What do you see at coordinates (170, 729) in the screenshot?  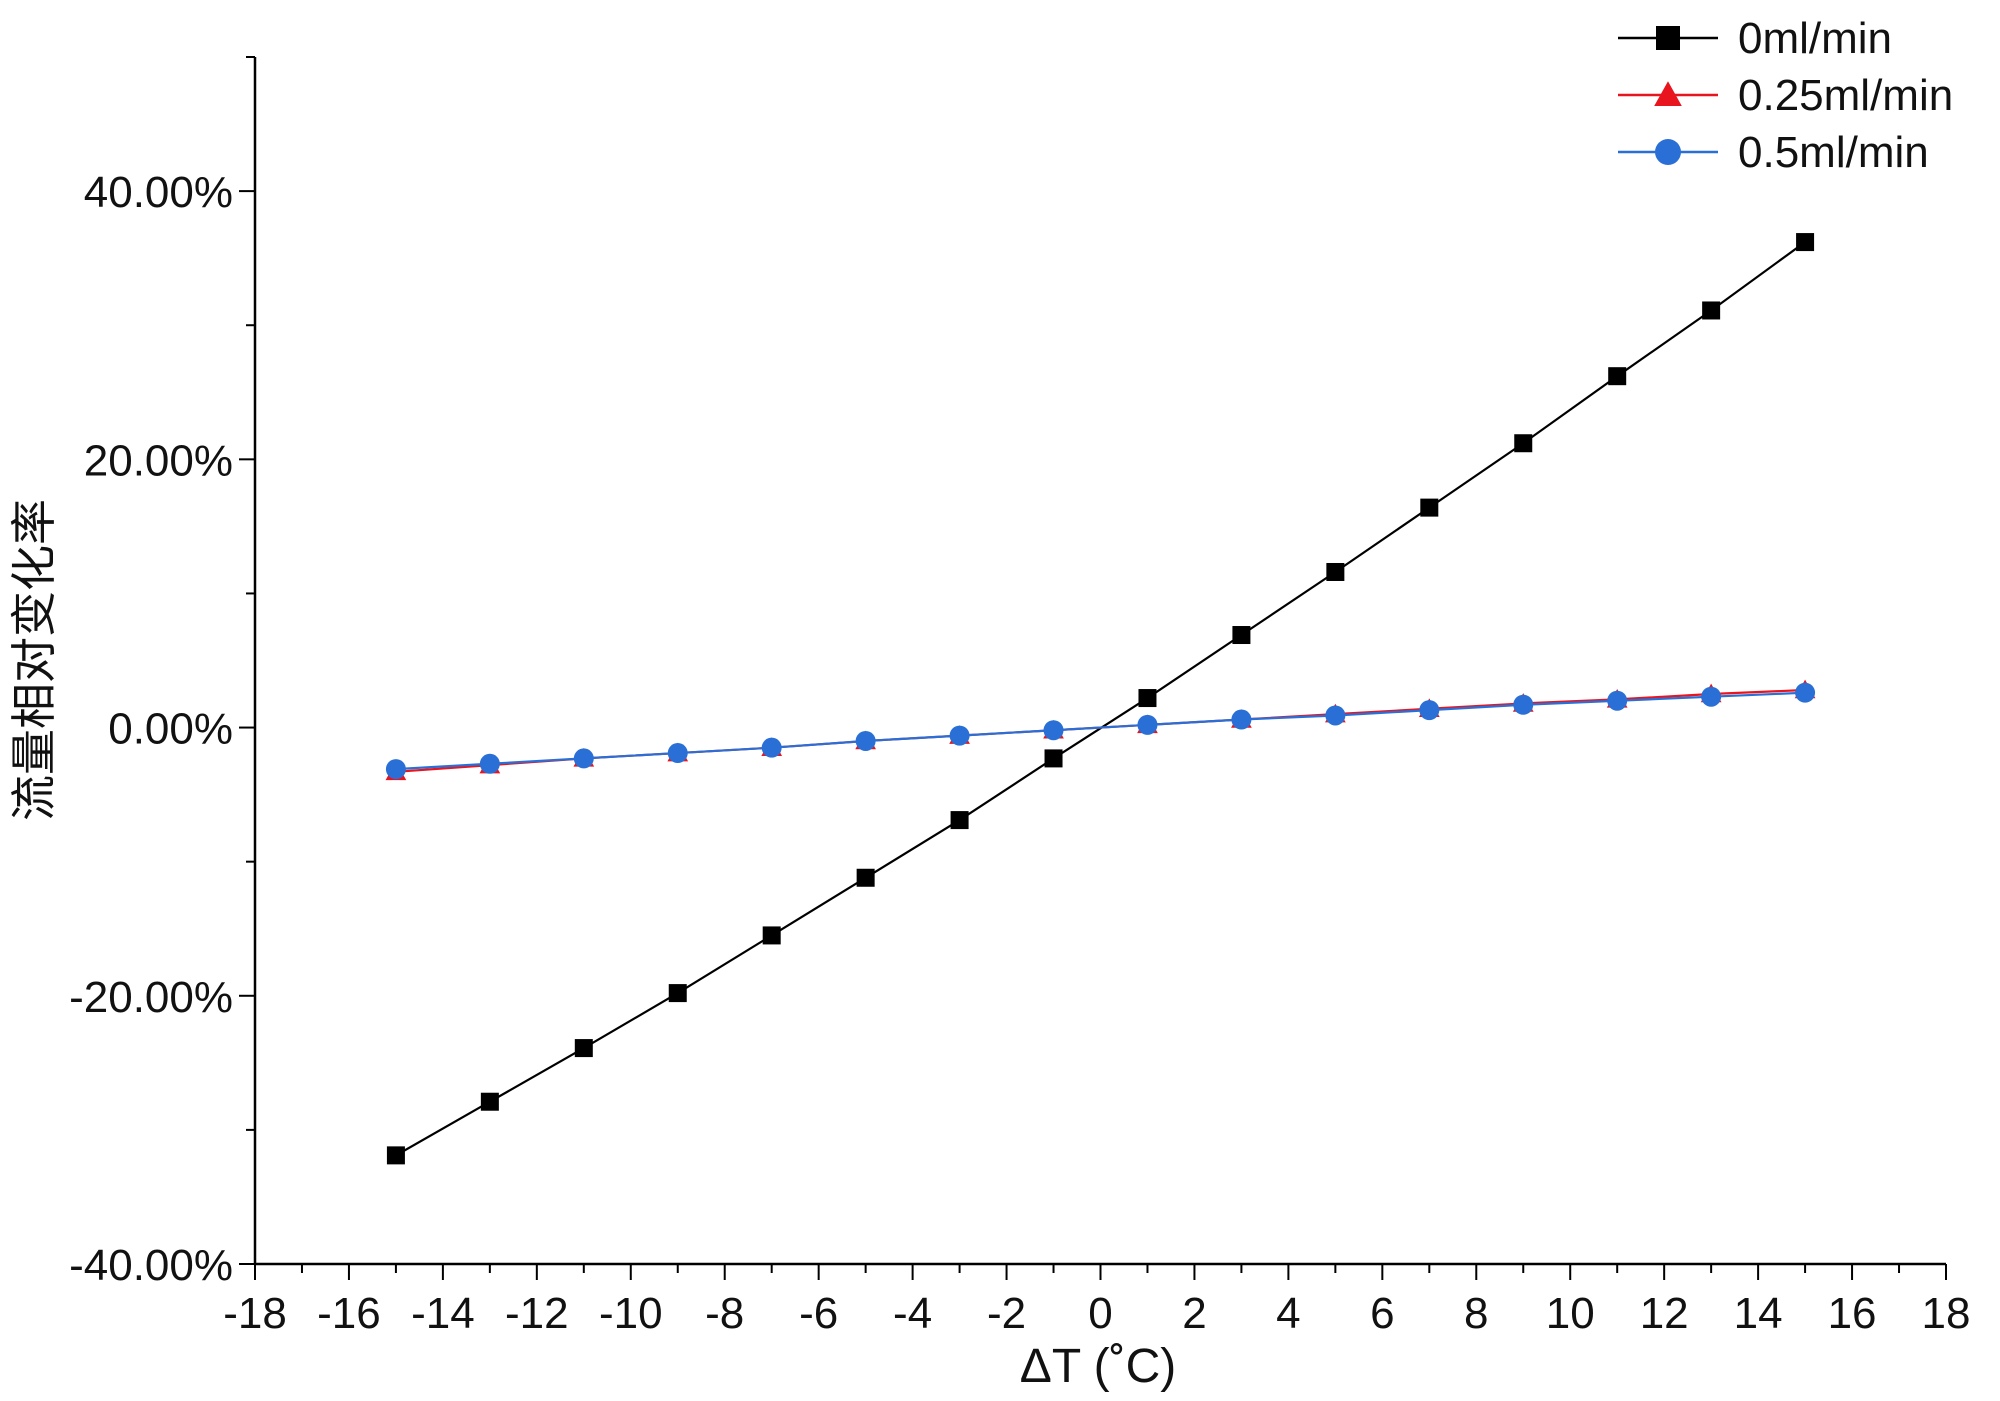 I see `y-tick-label: 0.00%` at bounding box center [170, 729].